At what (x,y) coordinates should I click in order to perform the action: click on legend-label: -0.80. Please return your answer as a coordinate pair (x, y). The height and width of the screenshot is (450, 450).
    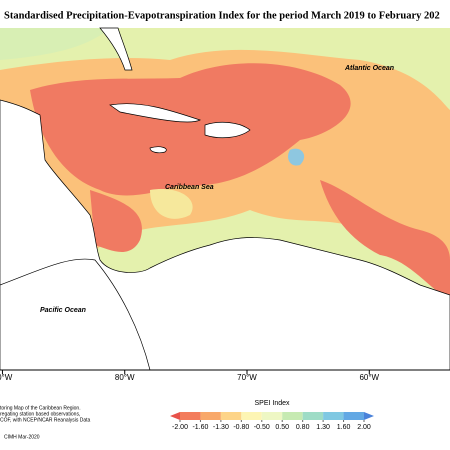
    Looking at the image, I should click on (241, 427).